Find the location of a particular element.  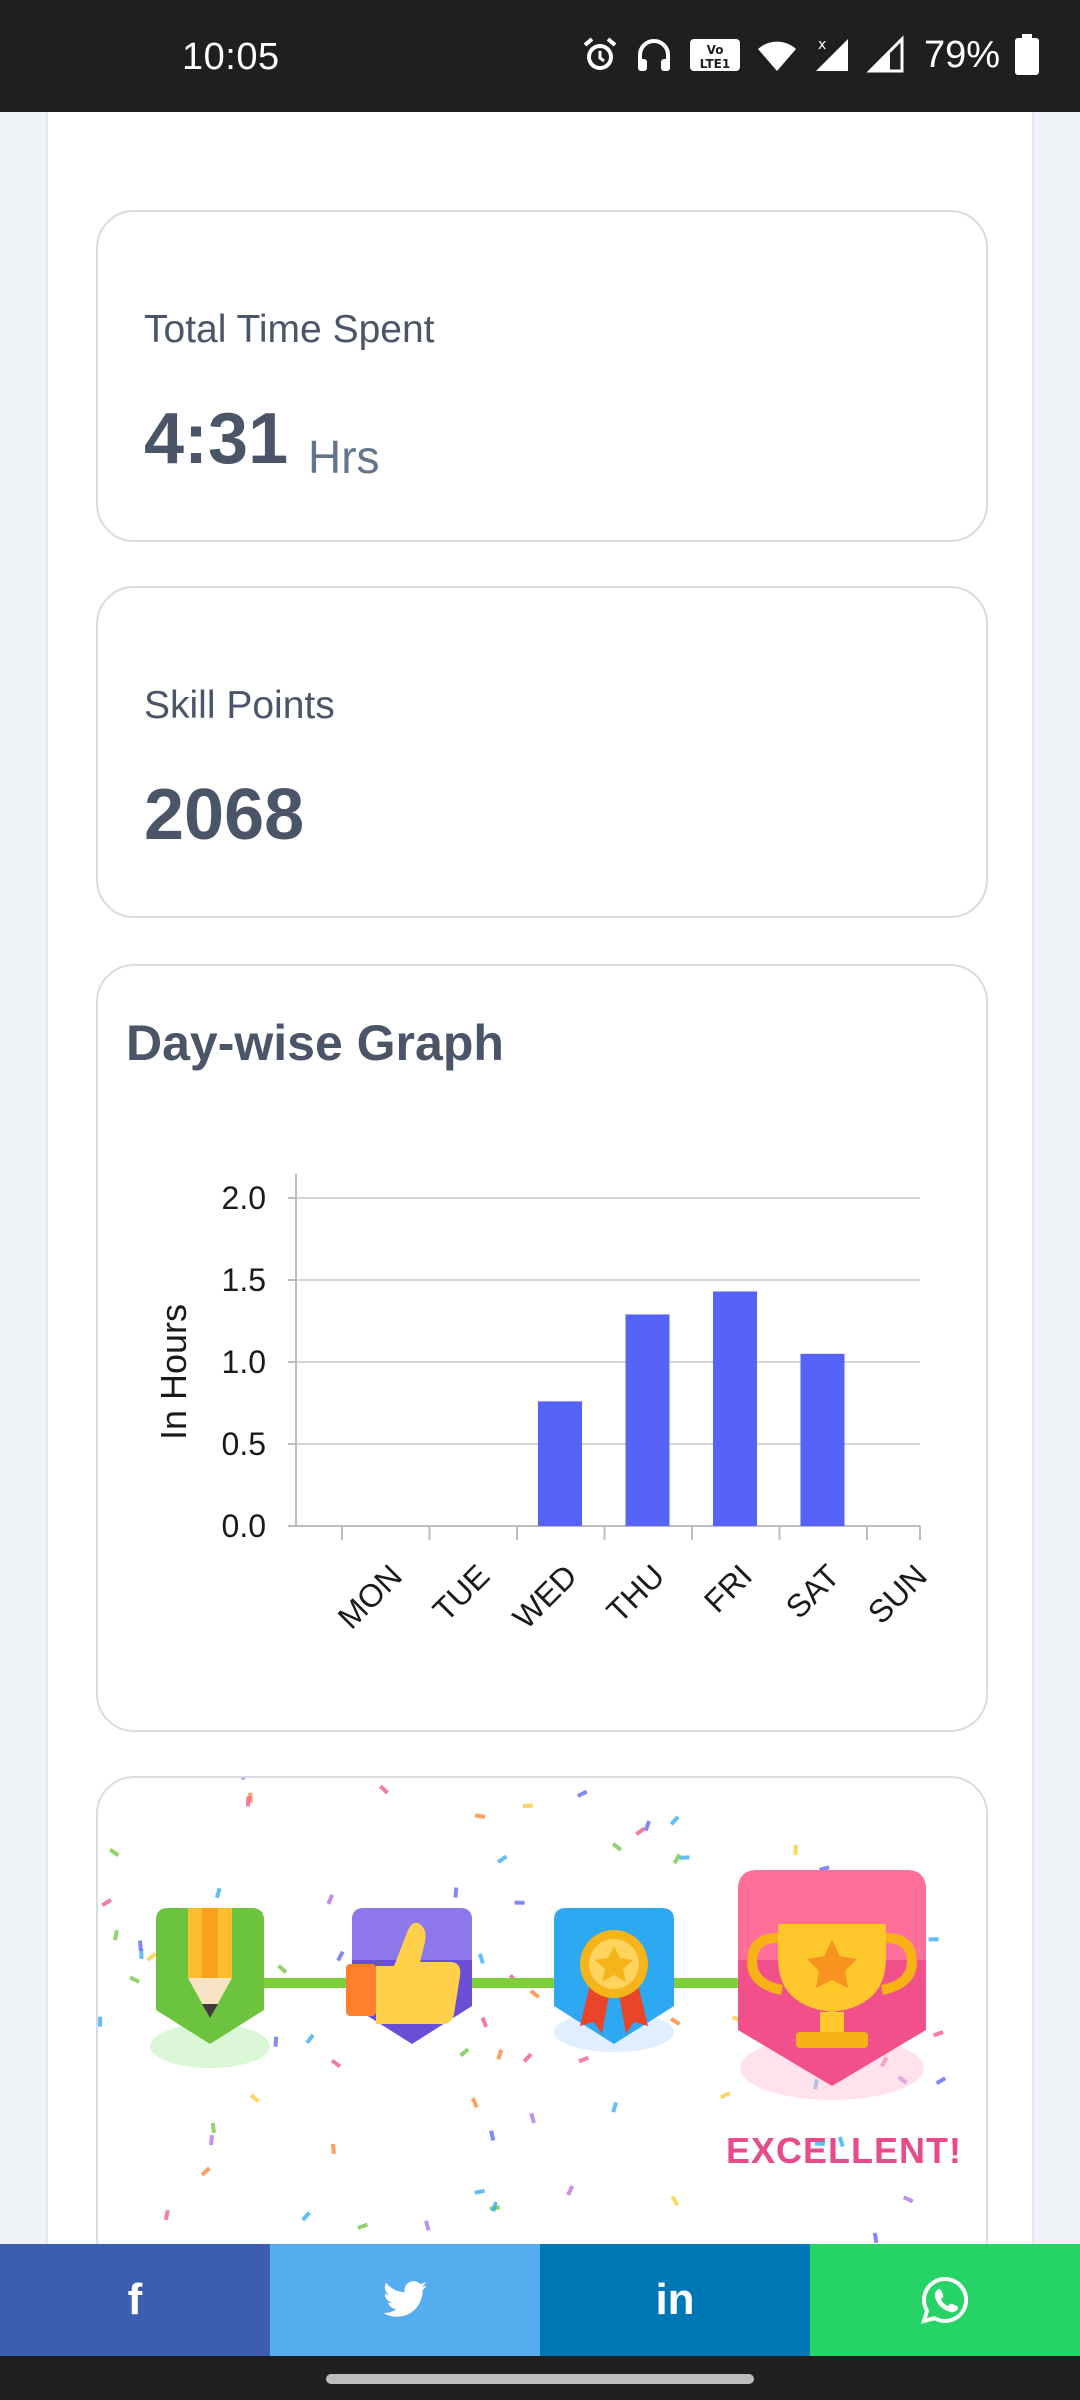

svg-text: Vo is located at coordinates (715, 50).